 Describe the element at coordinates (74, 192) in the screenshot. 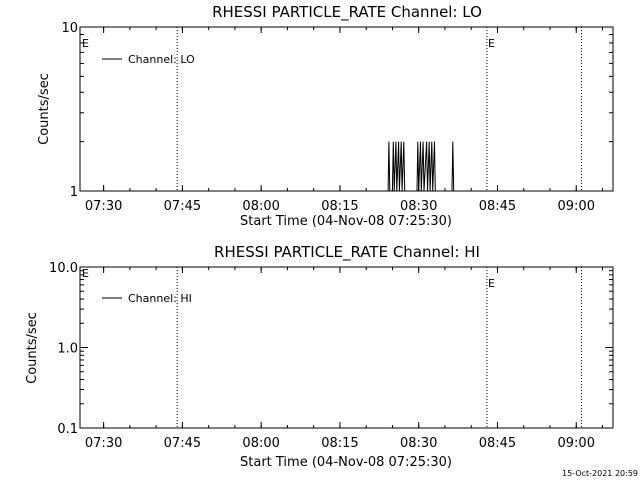

I see `y-tick-label: 1` at that location.